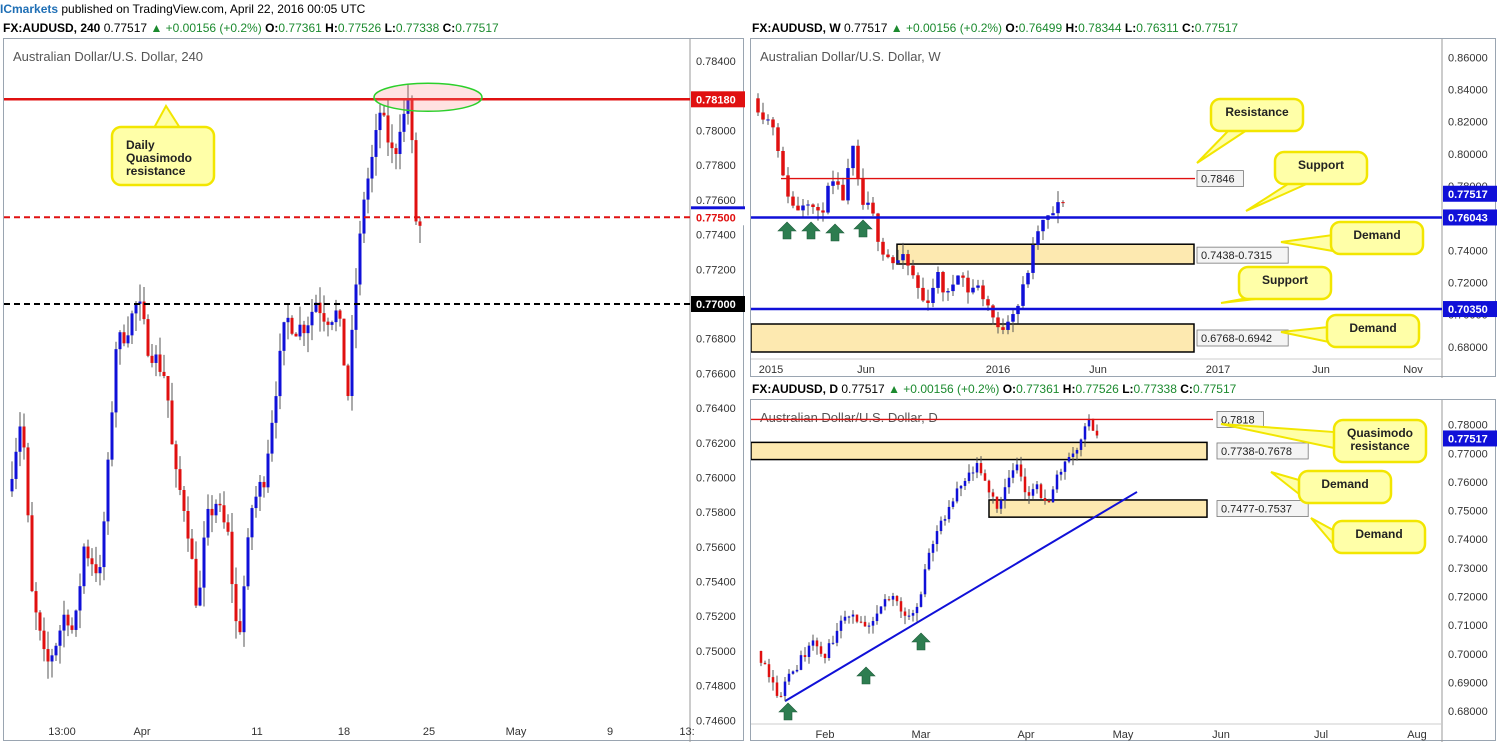  I want to click on daily-callout-quasimodo-text: Quasimodo, so click(1380, 433).